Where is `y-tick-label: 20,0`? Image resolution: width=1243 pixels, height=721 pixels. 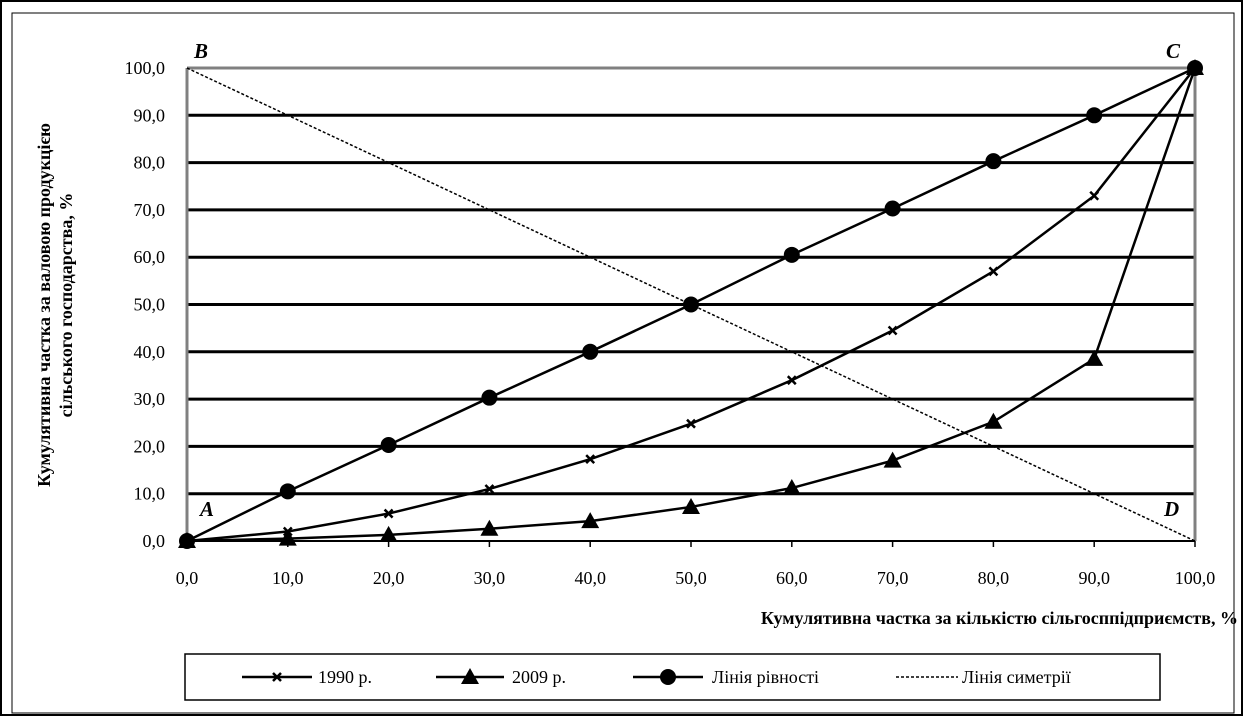 y-tick-label: 20,0 is located at coordinates (150, 446).